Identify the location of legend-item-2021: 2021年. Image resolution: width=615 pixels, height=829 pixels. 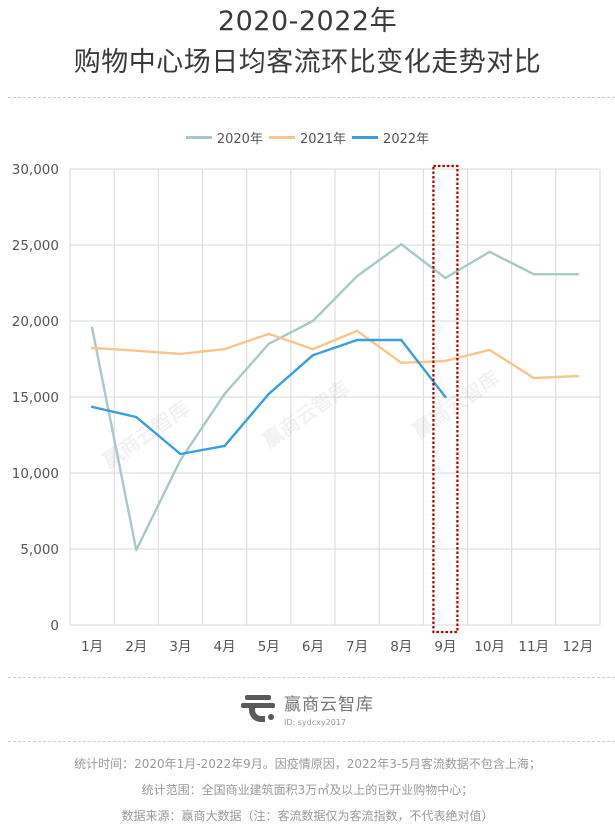
(307, 137).